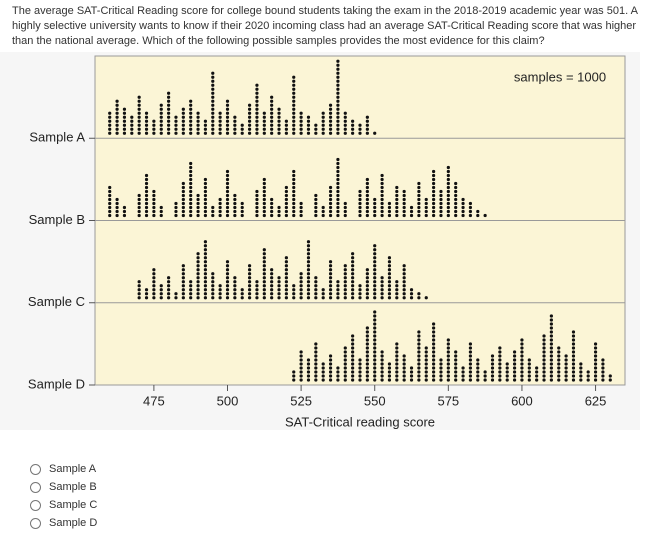  What do you see at coordinates (63, 523) in the screenshot?
I see `option: Sample D` at bounding box center [63, 523].